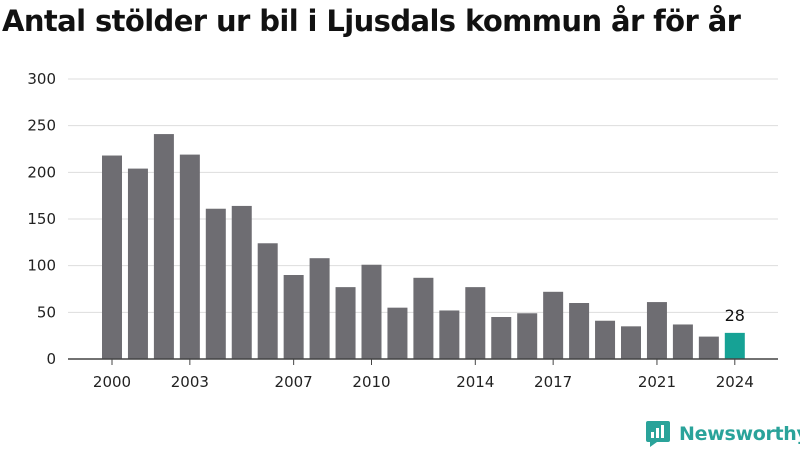 The width and height of the screenshot is (800, 450). I want to click on bar-2001, so click(137, 263).